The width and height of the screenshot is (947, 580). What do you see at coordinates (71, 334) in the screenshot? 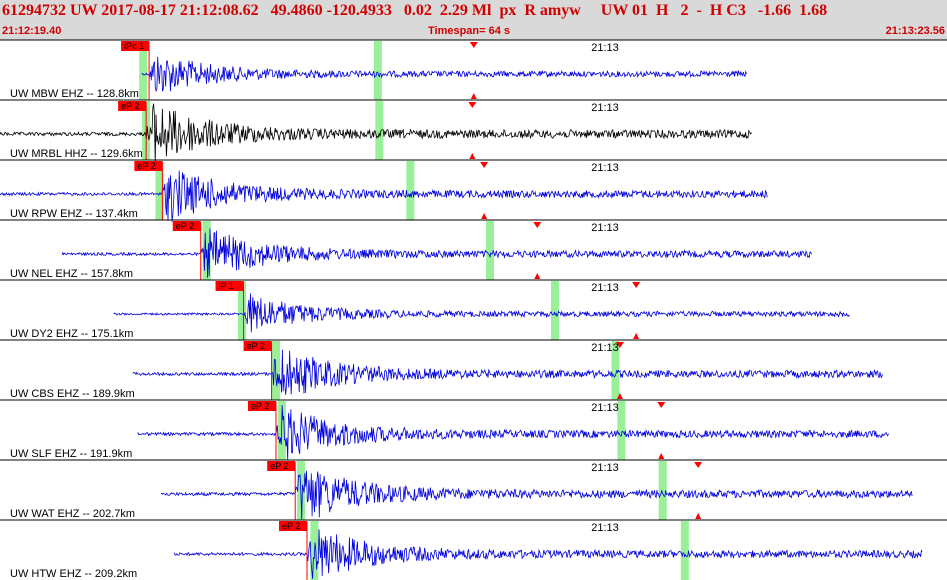
I see `station-label: UW DY2 EHZ -- 175.1km` at bounding box center [71, 334].